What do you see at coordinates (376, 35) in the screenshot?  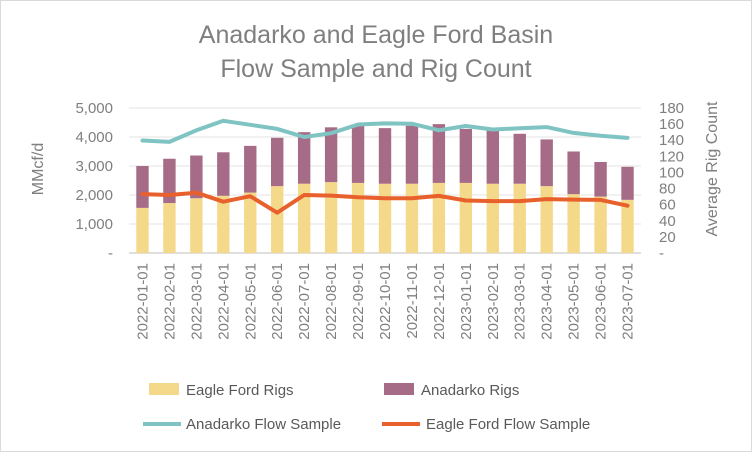 I see `title-line-1: Anadarko and Eagle Ford Basin` at bounding box center [376, 35].